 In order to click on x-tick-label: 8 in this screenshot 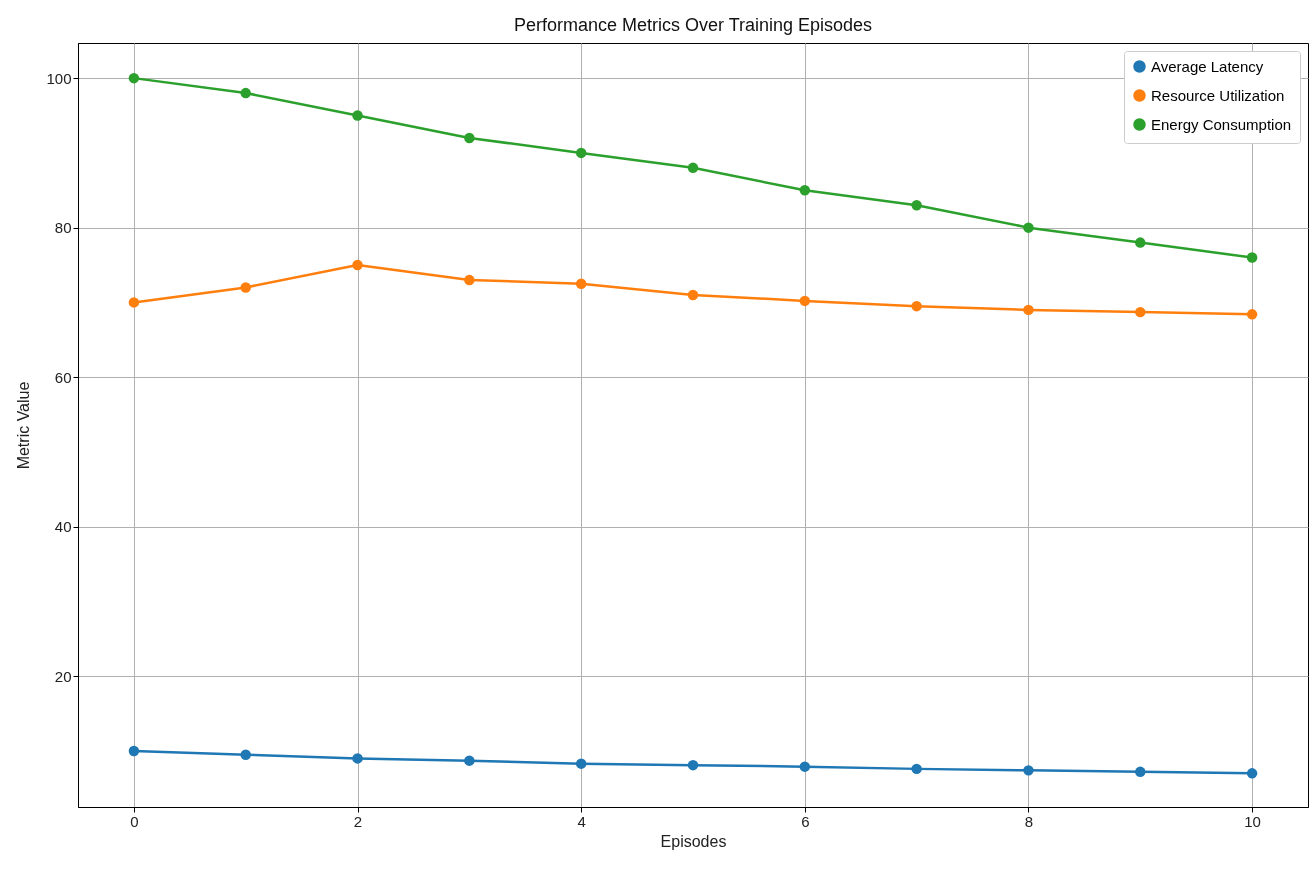, I will do `click(1029, 821)`.